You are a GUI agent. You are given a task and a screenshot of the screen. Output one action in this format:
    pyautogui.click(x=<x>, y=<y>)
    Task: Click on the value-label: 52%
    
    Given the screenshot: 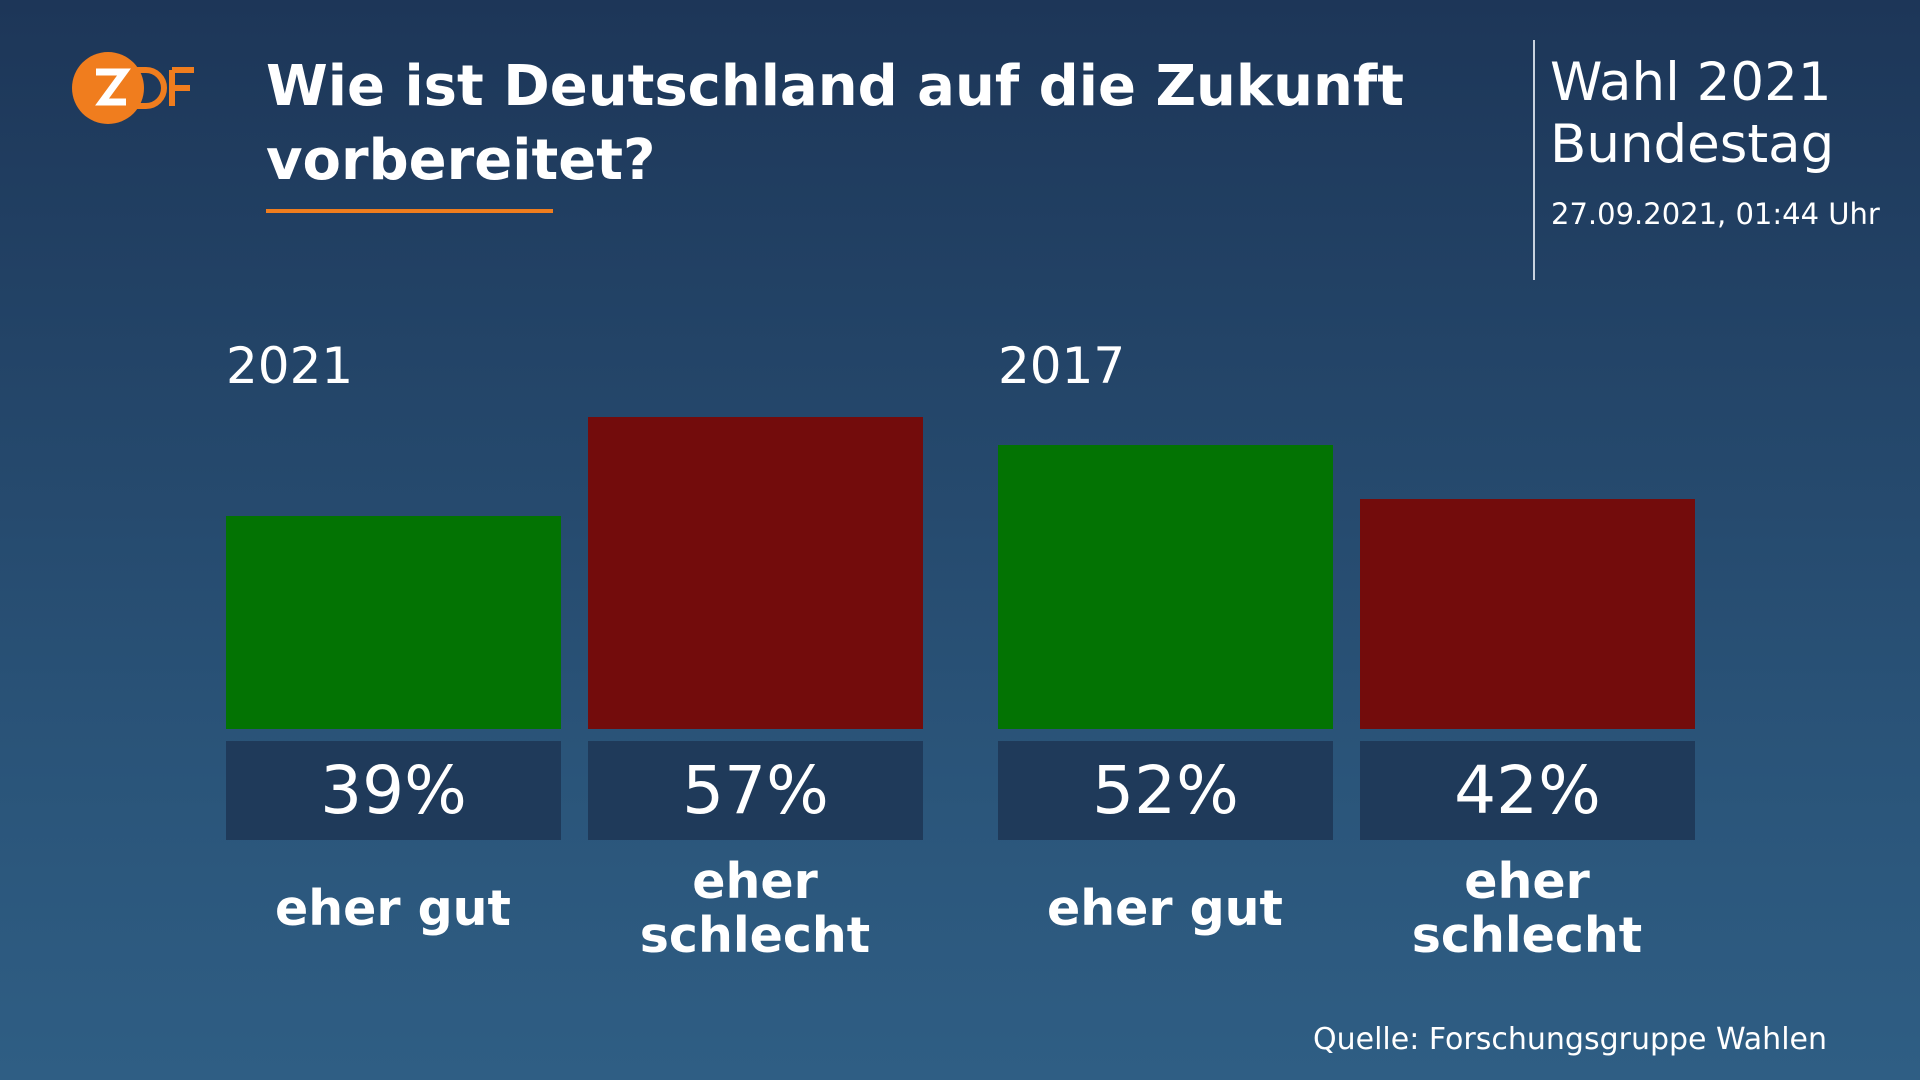 What is the action you would take?
    pyautogui.click(x=1165, y=790)
    